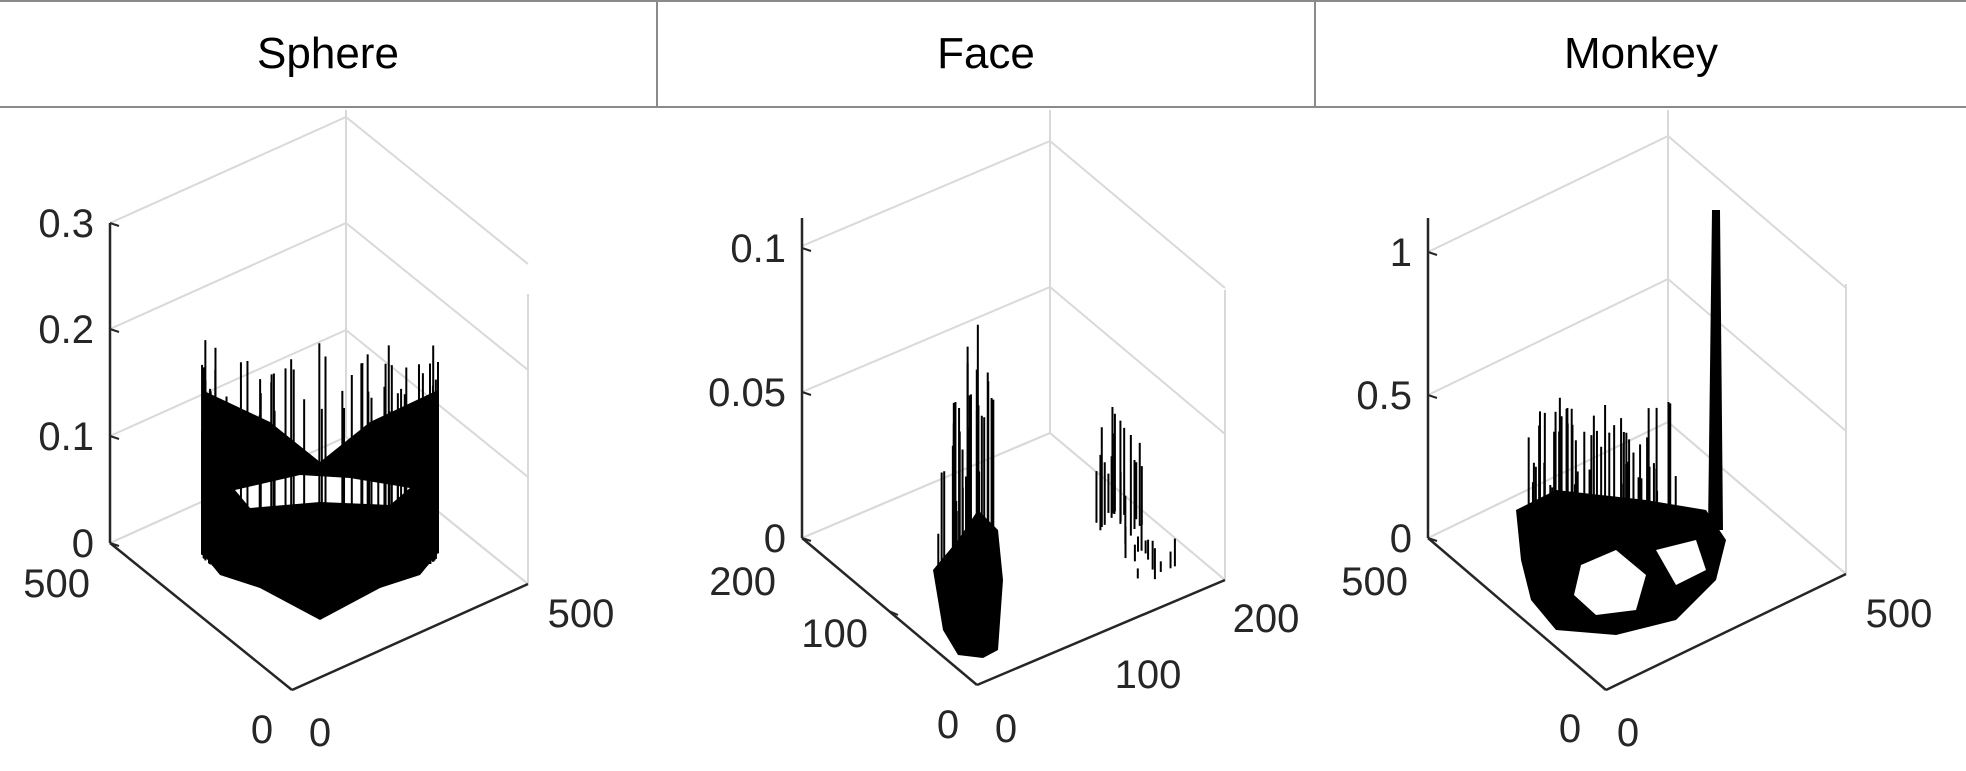 The width and height of the screenshot is (1966, 771). I want to click on y-tick, so click(893, 613).